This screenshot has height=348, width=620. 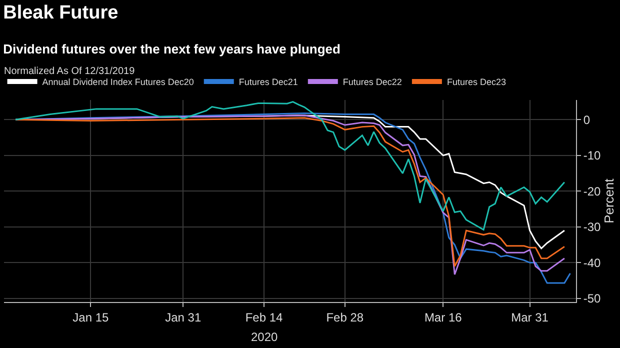 I want to click on x-tick-label: Feb 14, so click(x=264, y=317).